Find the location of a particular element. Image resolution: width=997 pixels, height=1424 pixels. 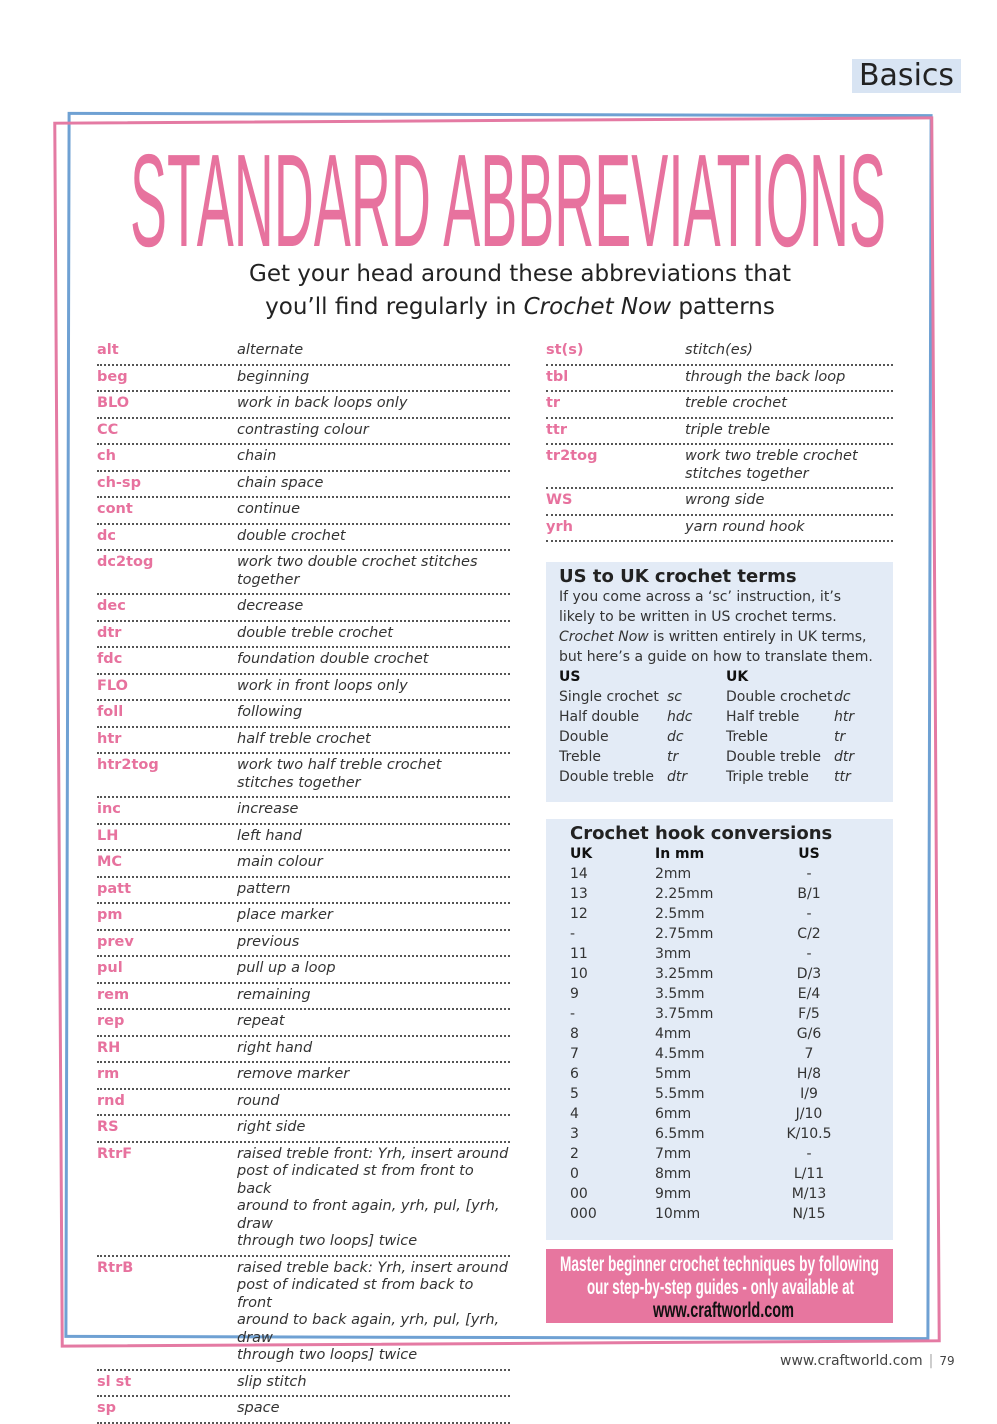

uk-size: 5 is located at coordinates (574, 1094).